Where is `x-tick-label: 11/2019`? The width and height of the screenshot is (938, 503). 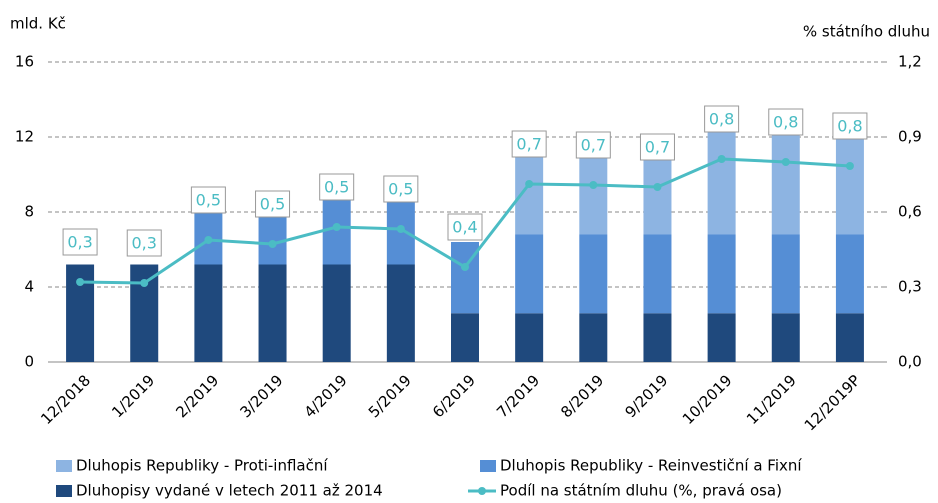 x-tick-label: 11/2019 is located at coordinates (771, 399).